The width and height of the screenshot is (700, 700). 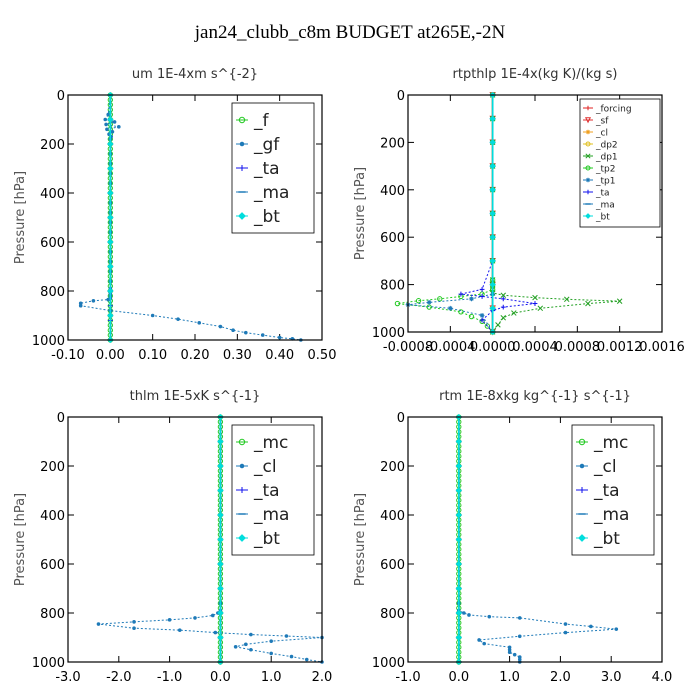 What do you see at coordinates (611, 515) in the screenshot?
I see `legend-label: _ma` at bounding box center [611, 515].